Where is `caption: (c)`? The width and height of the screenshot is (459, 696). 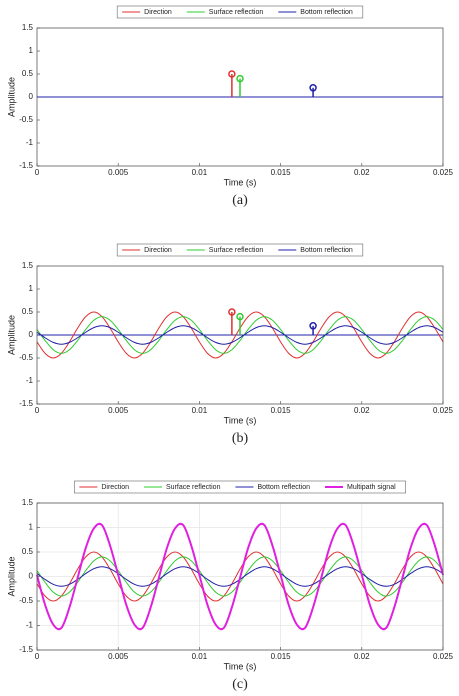
caption: (c) is located at coordinates (240, 684).